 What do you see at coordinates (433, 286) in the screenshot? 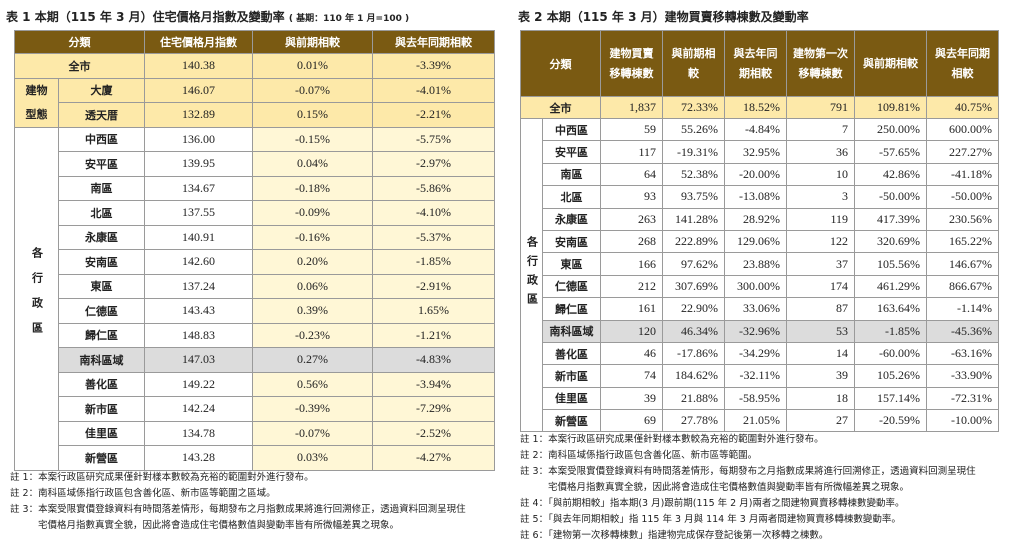
I see `t1-district-yoy: -2.91%` at bounding box center [433, 286].